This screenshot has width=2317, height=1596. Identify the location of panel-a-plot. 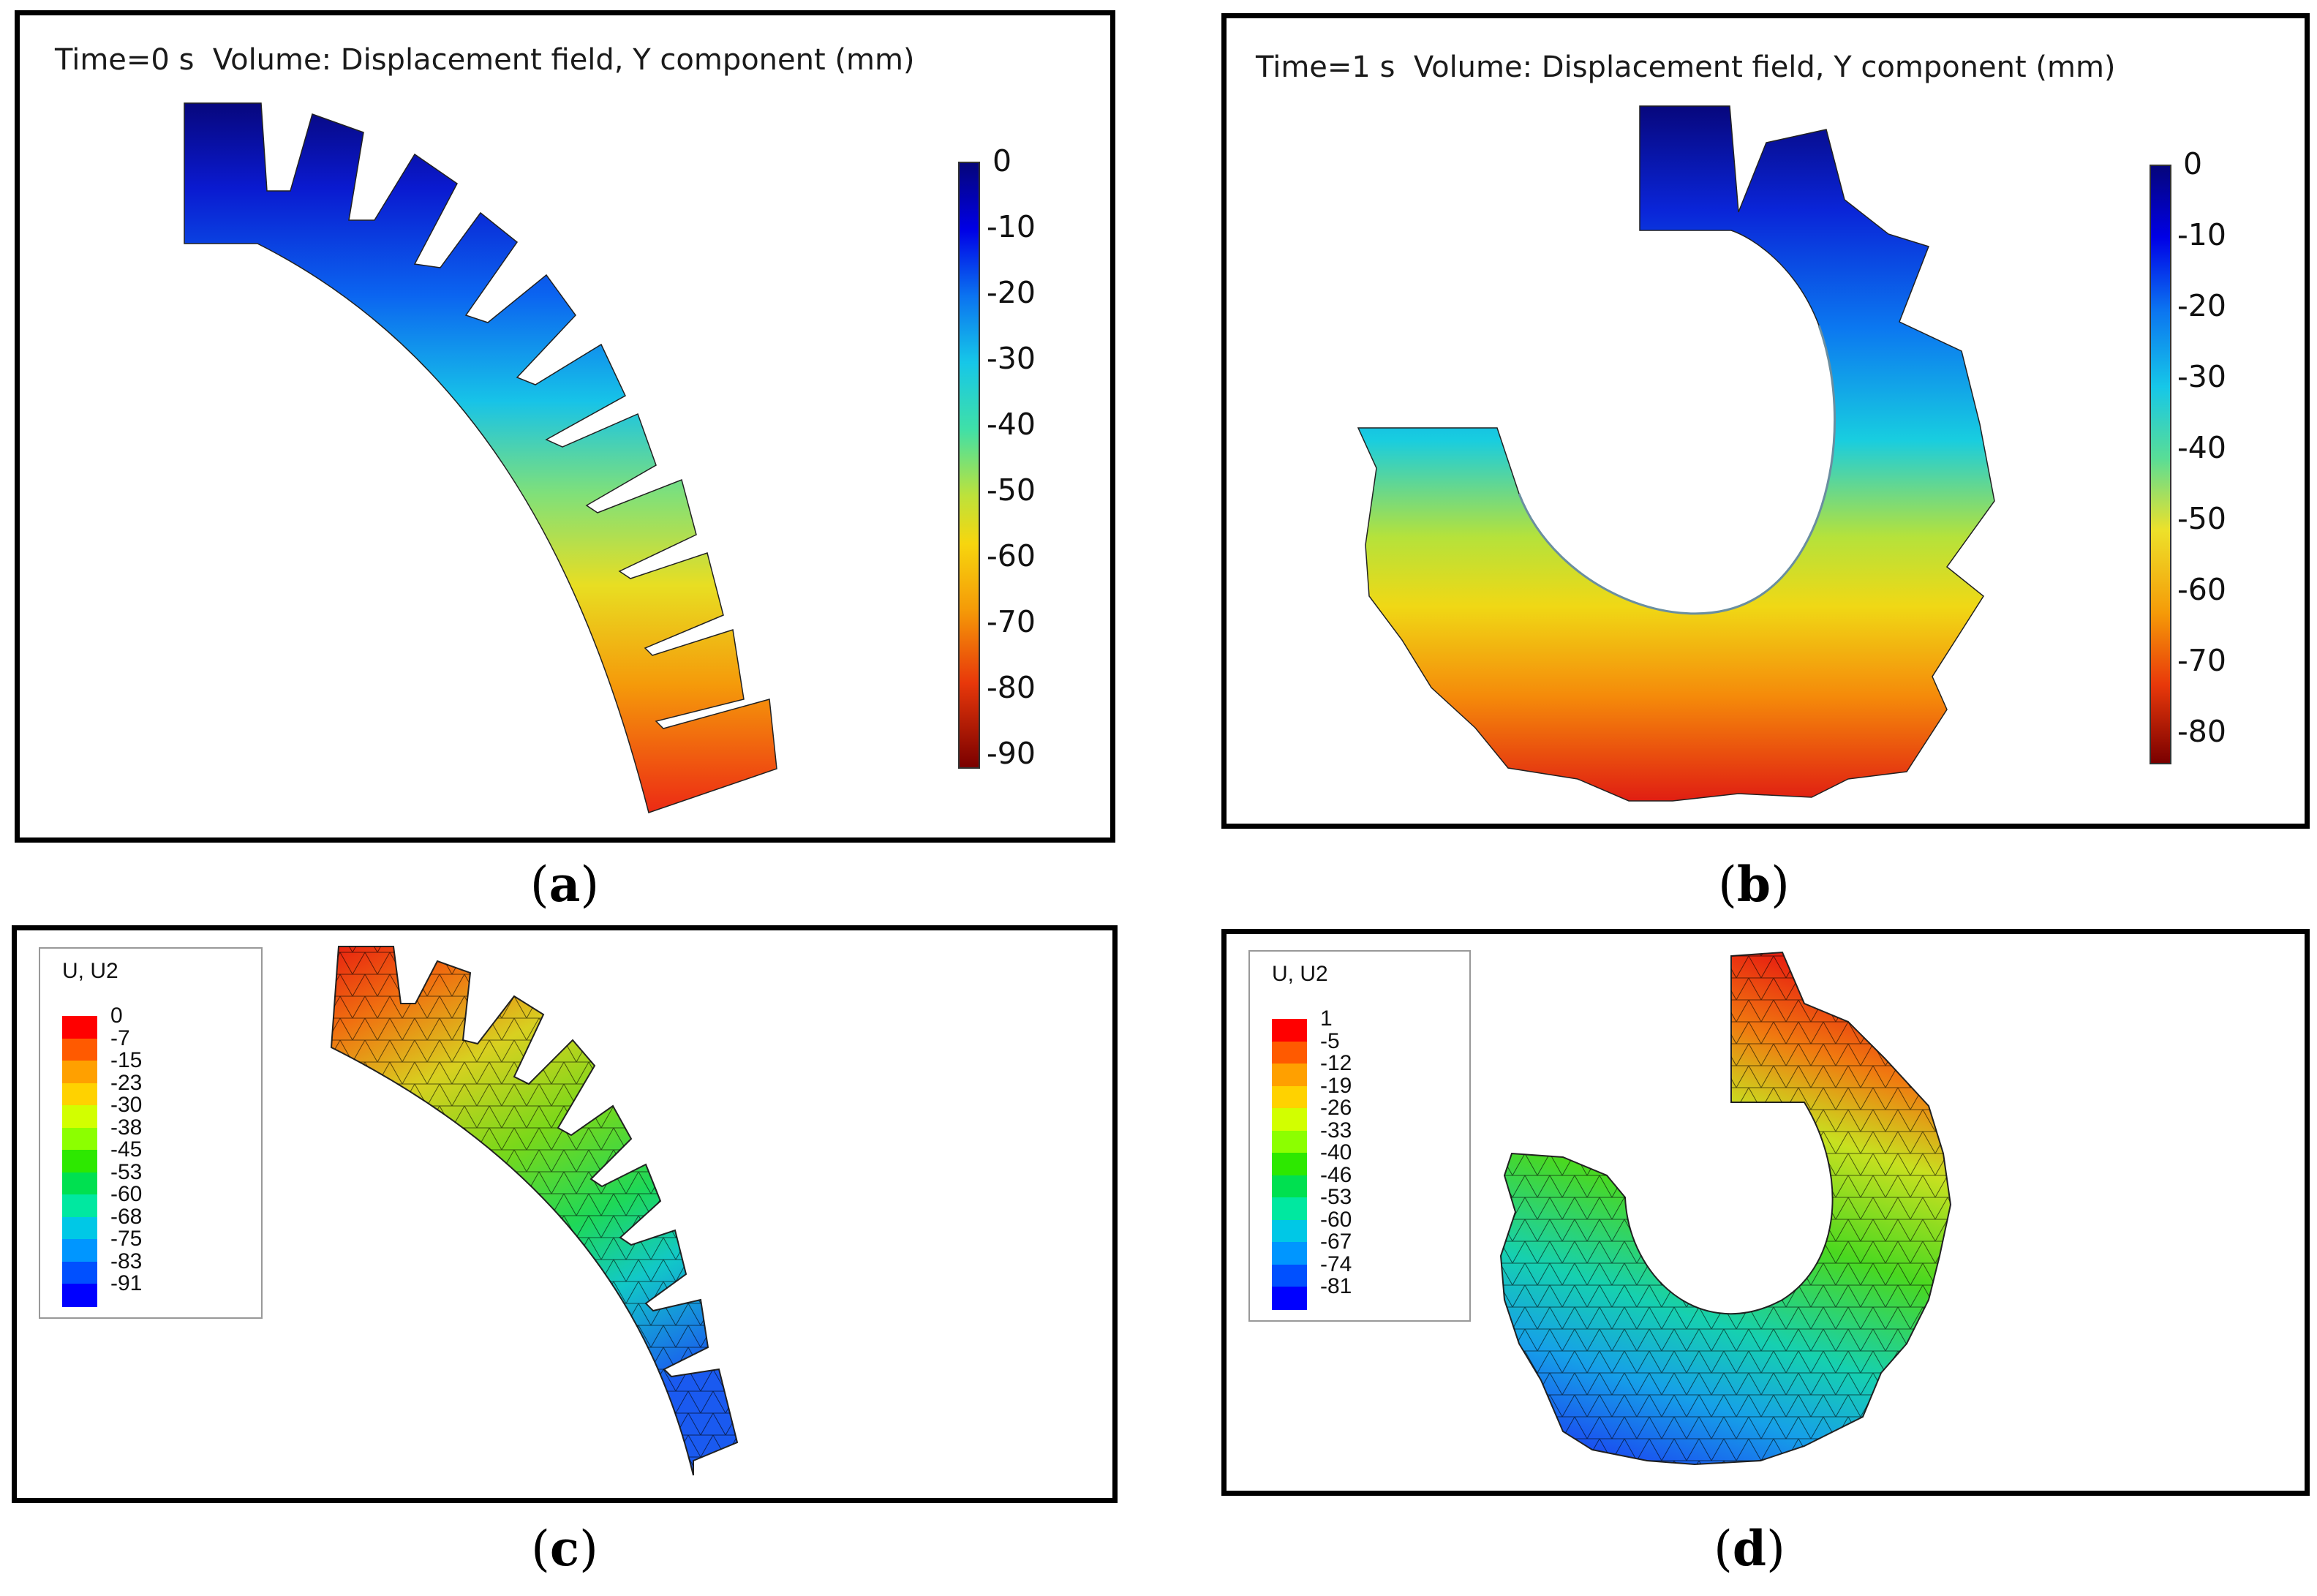
(480, 458).